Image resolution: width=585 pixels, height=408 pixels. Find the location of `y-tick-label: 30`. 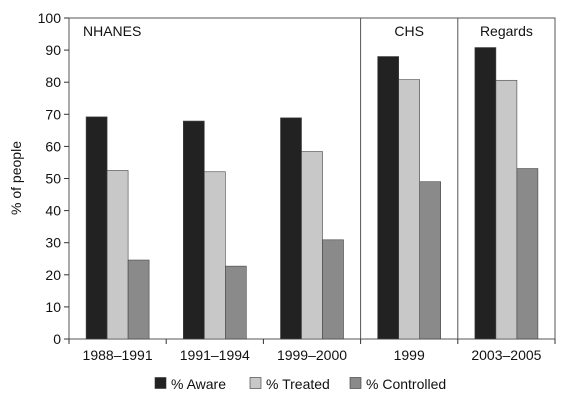

y-tick-label: 30 is located at coordinates (53, 243).